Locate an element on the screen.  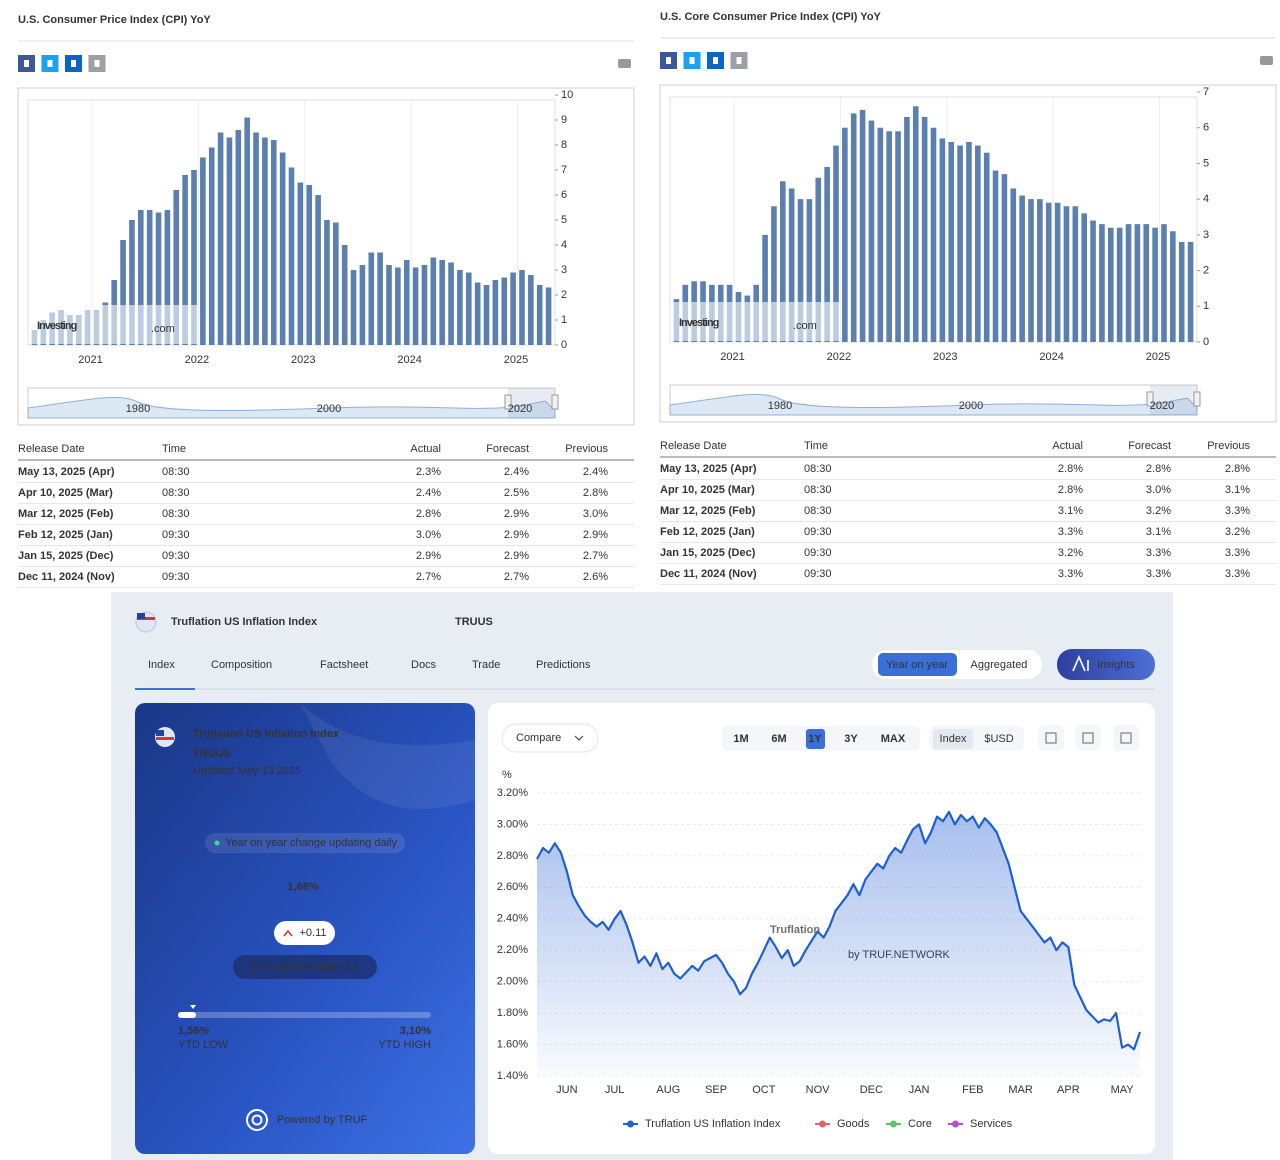
tab: Index is located at coordinates (161, 665).